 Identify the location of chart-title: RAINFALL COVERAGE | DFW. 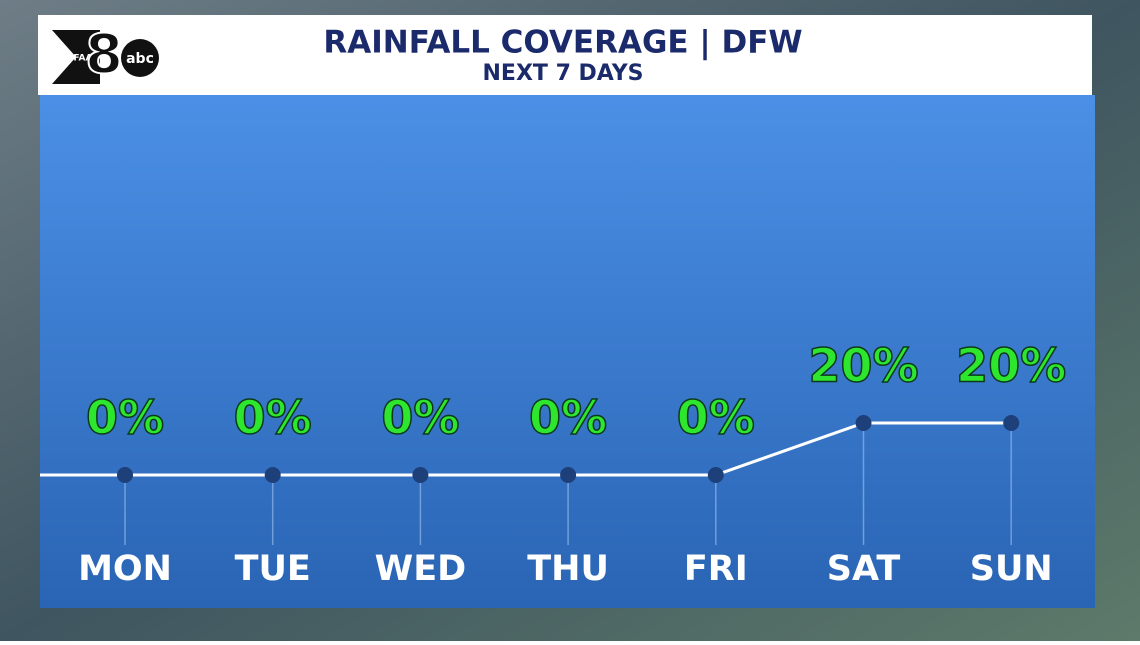
(562, 43).